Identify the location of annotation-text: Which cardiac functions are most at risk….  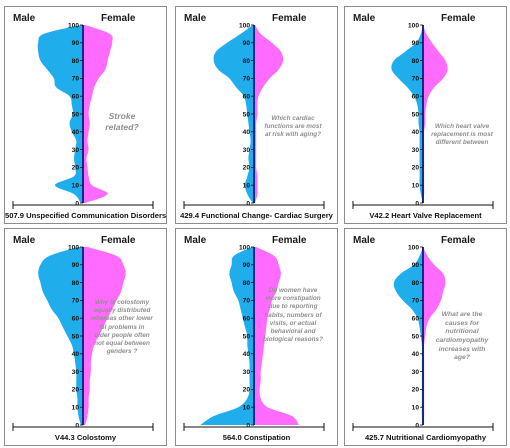
(293, 127).